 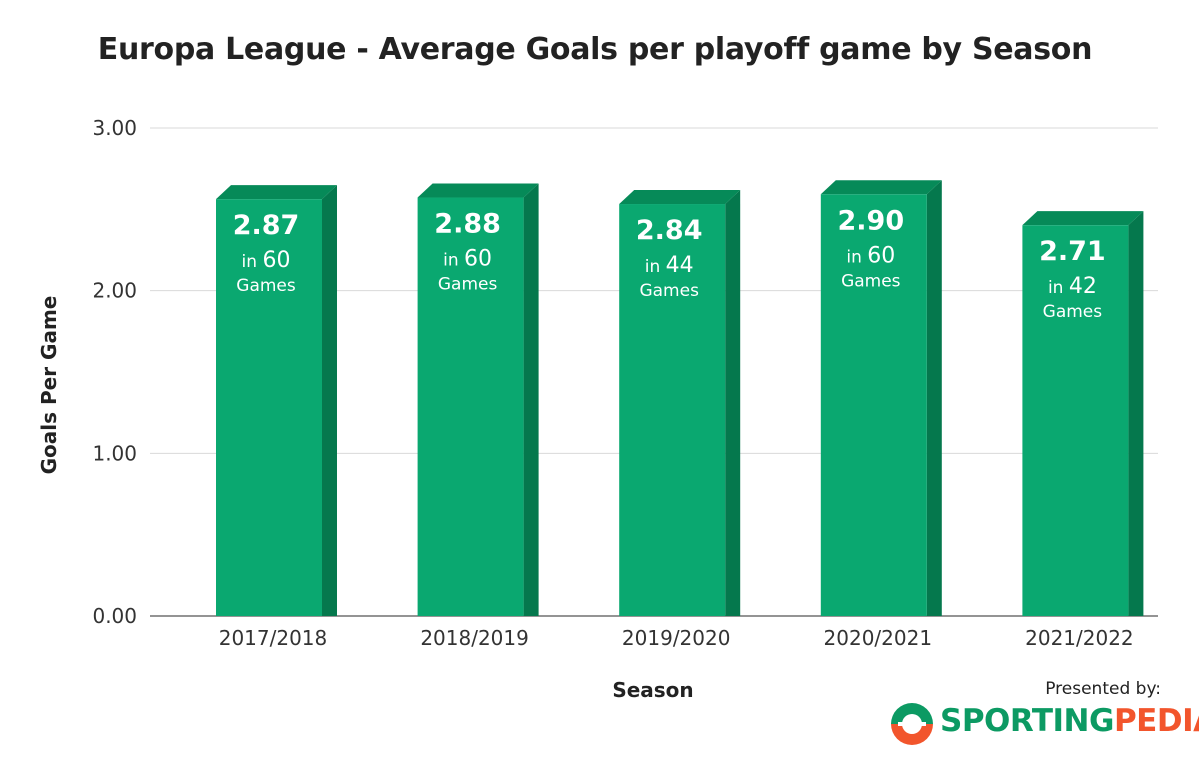 What do you see at coordinates (114, 453) in the screenshot?
I see `y-tick-label: 1.00` at bounding box center [114, 453].